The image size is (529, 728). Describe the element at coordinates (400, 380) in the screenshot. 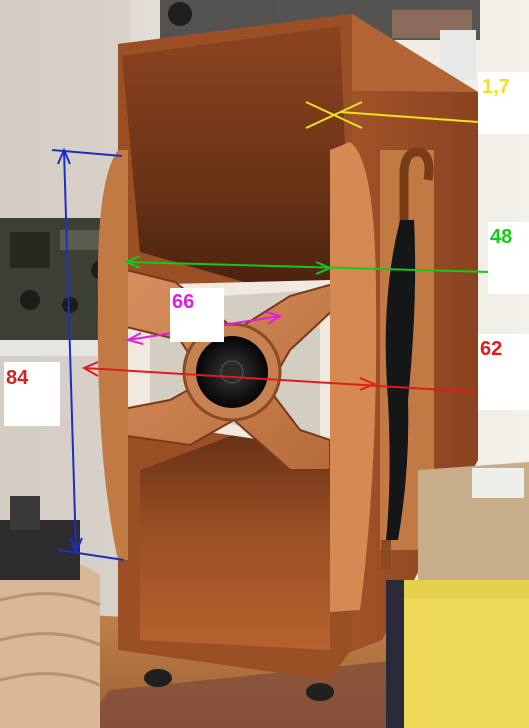

I see `umbrella` at that location.